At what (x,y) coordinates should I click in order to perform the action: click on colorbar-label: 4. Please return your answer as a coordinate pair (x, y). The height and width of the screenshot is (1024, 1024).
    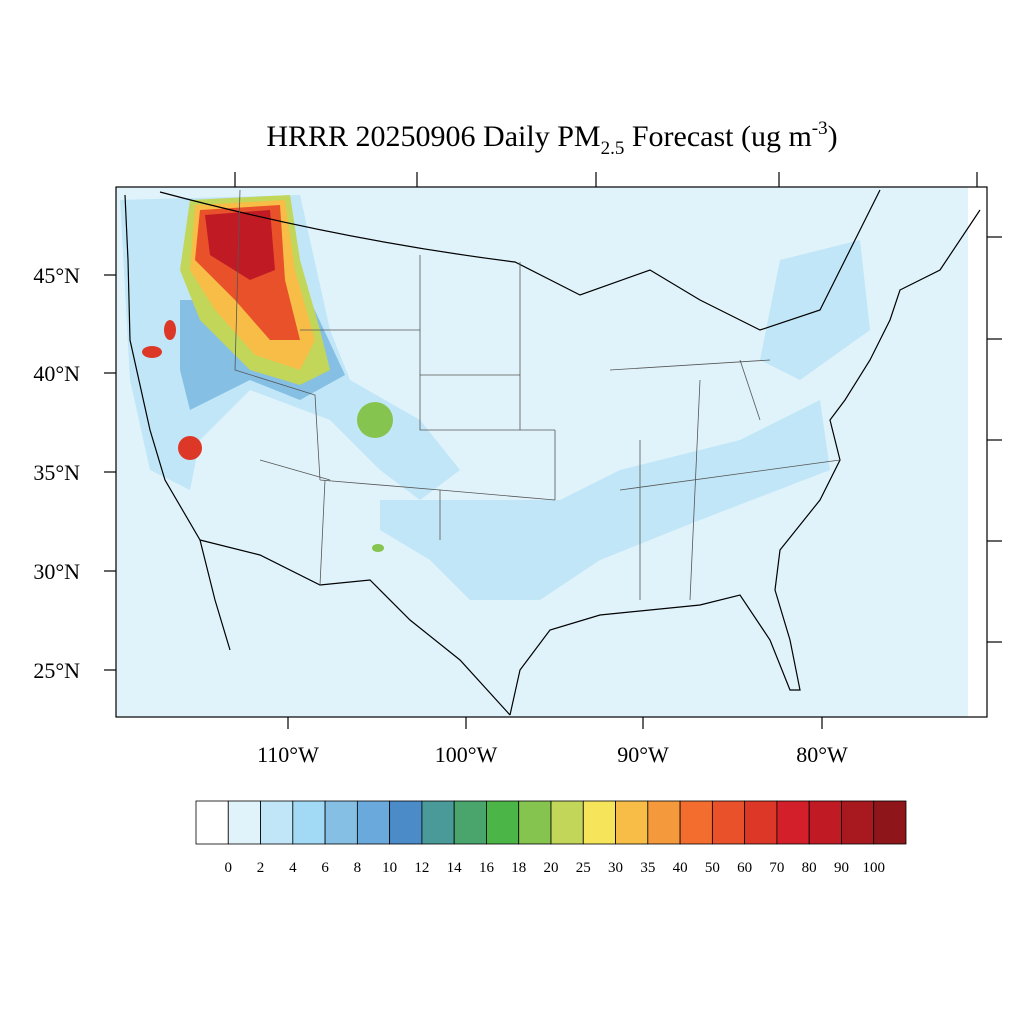
    Looking at the image, I should click on (293, 868).